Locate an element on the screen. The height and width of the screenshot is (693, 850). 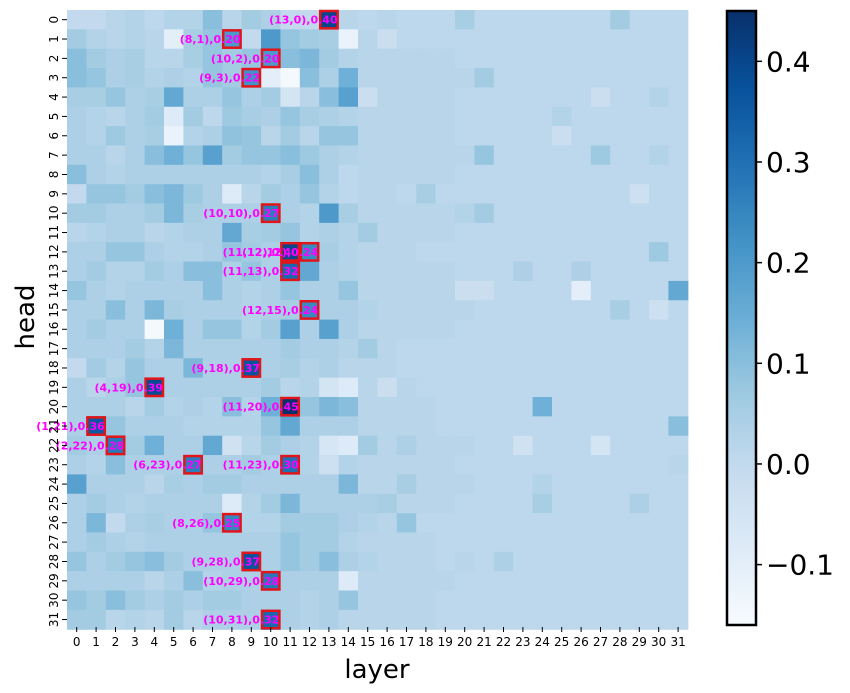
annotation-label: (10,10),0.27 is located at coordinates (241, 213).